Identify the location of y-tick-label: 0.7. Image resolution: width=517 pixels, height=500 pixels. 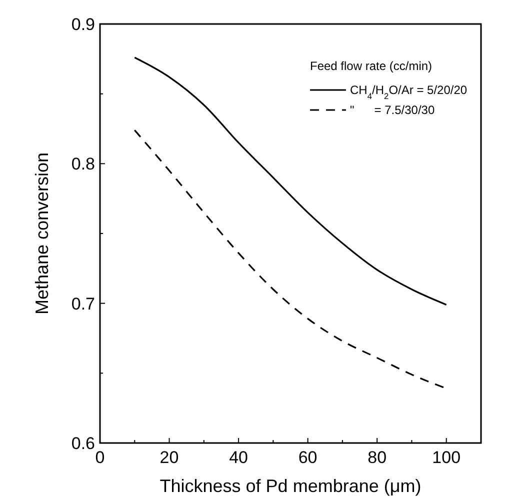
(83, 304).